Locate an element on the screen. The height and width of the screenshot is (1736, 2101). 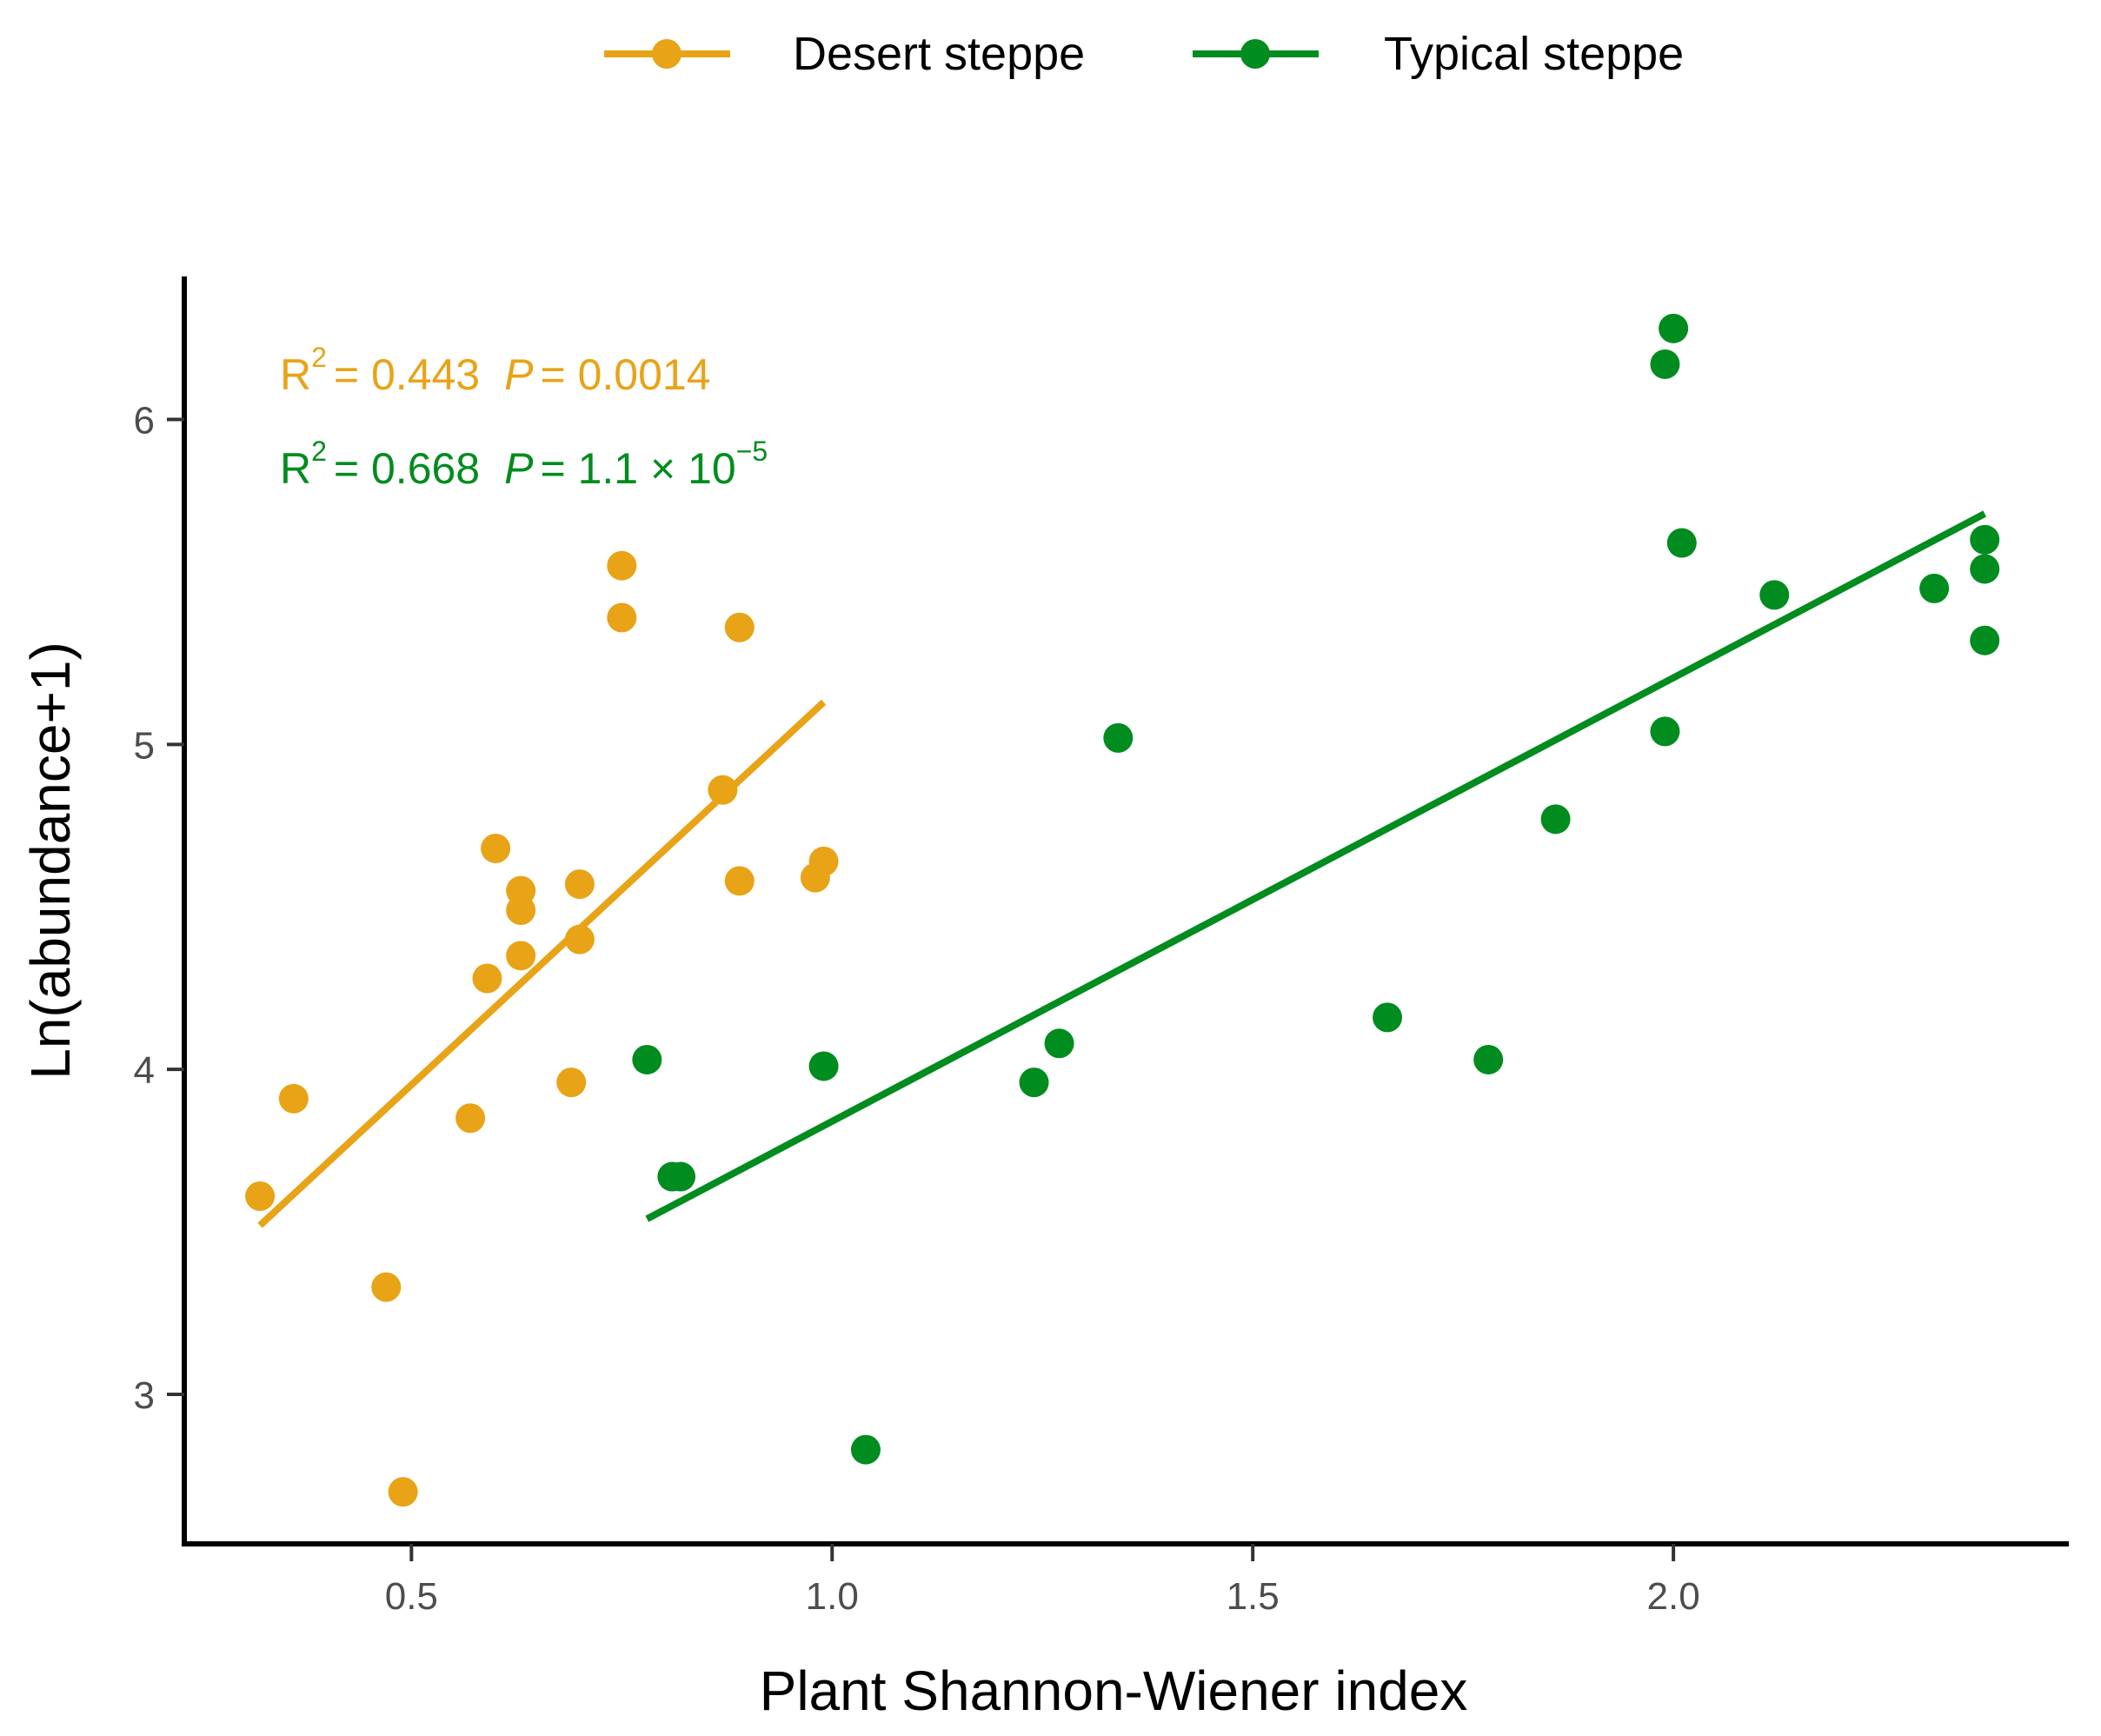
stat-p-label-desert: P is located at coordinates (519, 374).